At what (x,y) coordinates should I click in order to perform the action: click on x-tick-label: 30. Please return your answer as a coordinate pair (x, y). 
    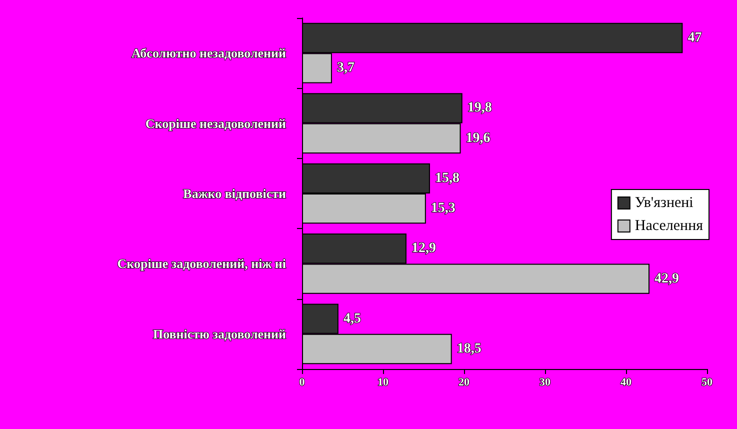
    Looking at the image, I should click on (545, 382).